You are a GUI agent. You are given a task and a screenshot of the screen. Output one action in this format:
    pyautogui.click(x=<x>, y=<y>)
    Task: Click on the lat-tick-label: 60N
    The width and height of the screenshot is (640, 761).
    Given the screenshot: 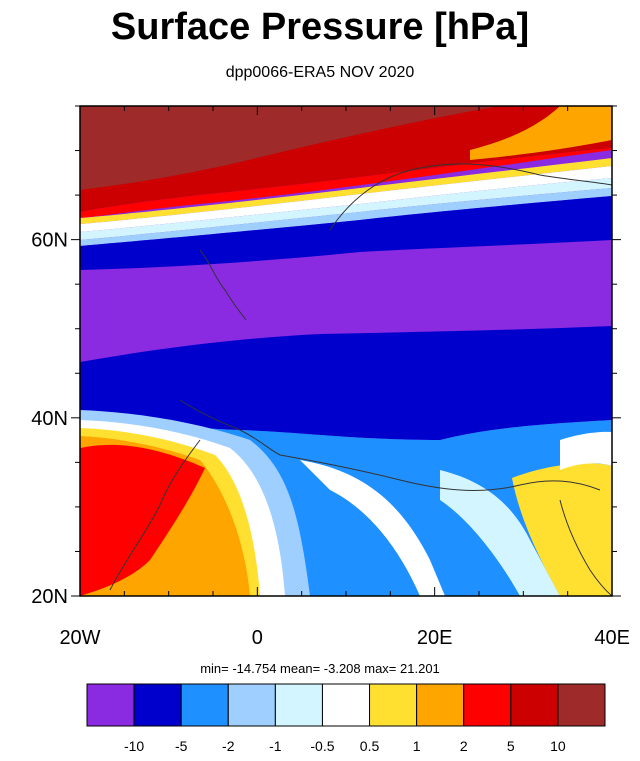 What is the action you would take?
    pyautogui.click(x=49, y=241)
    